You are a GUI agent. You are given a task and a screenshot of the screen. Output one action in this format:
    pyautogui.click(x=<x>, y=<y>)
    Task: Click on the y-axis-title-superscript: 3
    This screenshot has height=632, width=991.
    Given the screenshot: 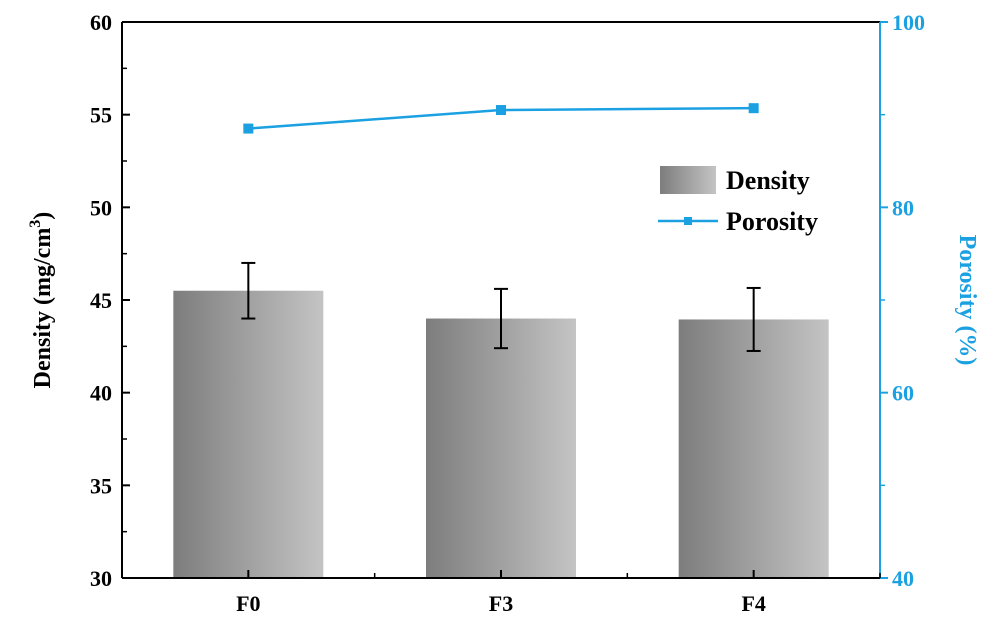 What is the action you would take?
    pyautogui.click(x=35, y=224)
    